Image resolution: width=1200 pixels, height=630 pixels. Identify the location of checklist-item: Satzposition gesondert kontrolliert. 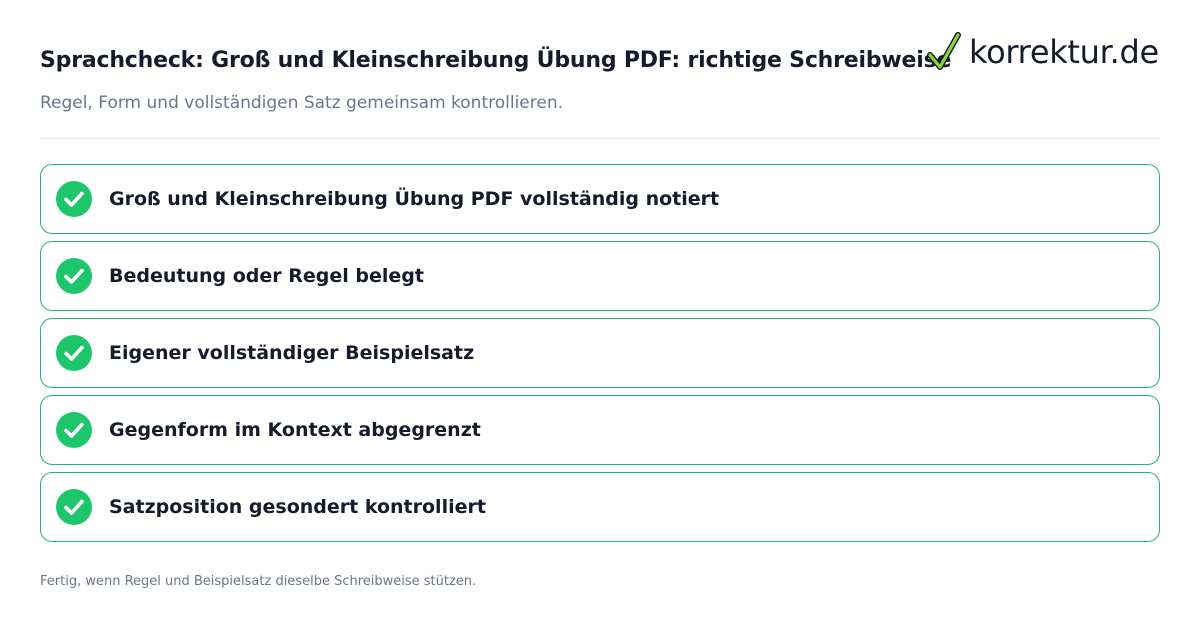
(600, 507).